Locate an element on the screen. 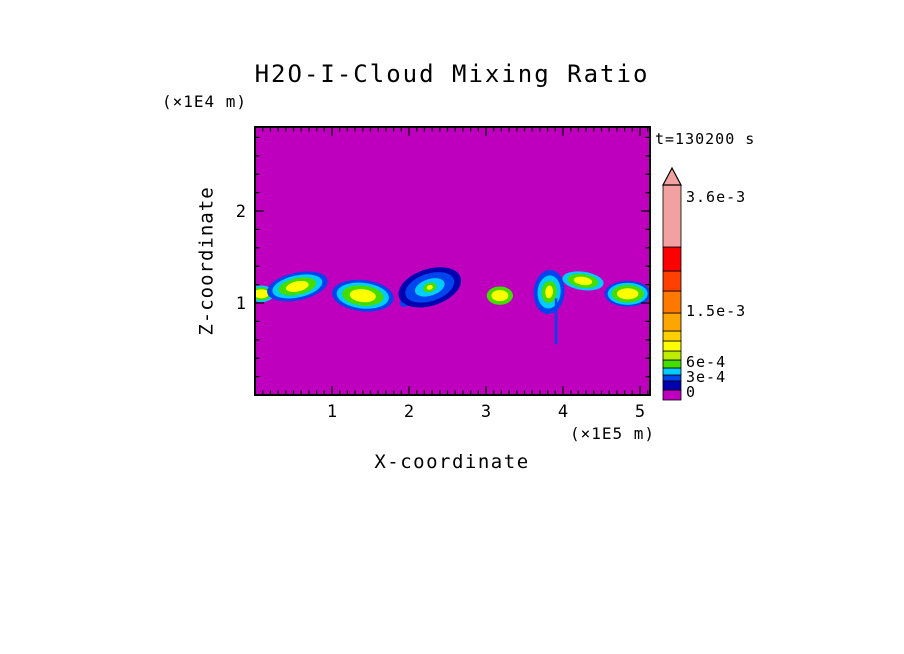  x-axis-label: X-coordinate is located at coordinates (452, 462).